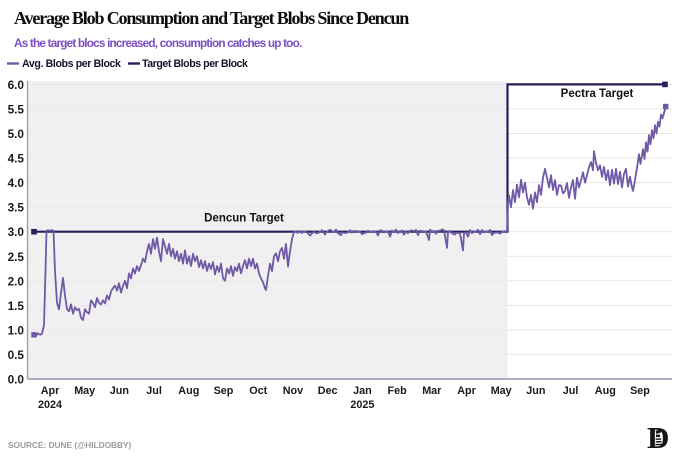 The height and width of the screenshot is (463, 680). What do you see at coordinates (16, 134) in the screenshot?
I see `svg-text: 5.0` at bounding box center [16, 134].